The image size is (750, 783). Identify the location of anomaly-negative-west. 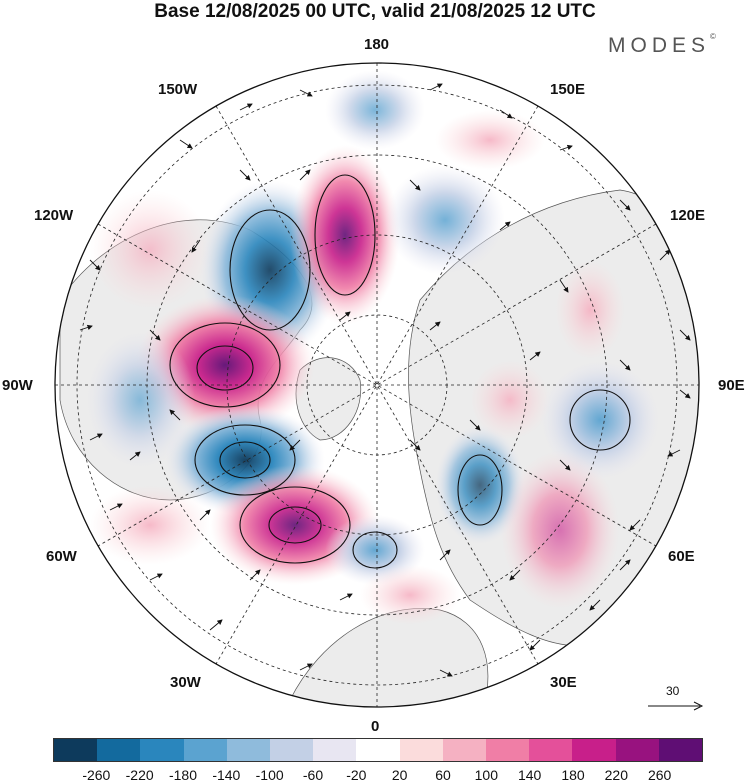
(140, 400).